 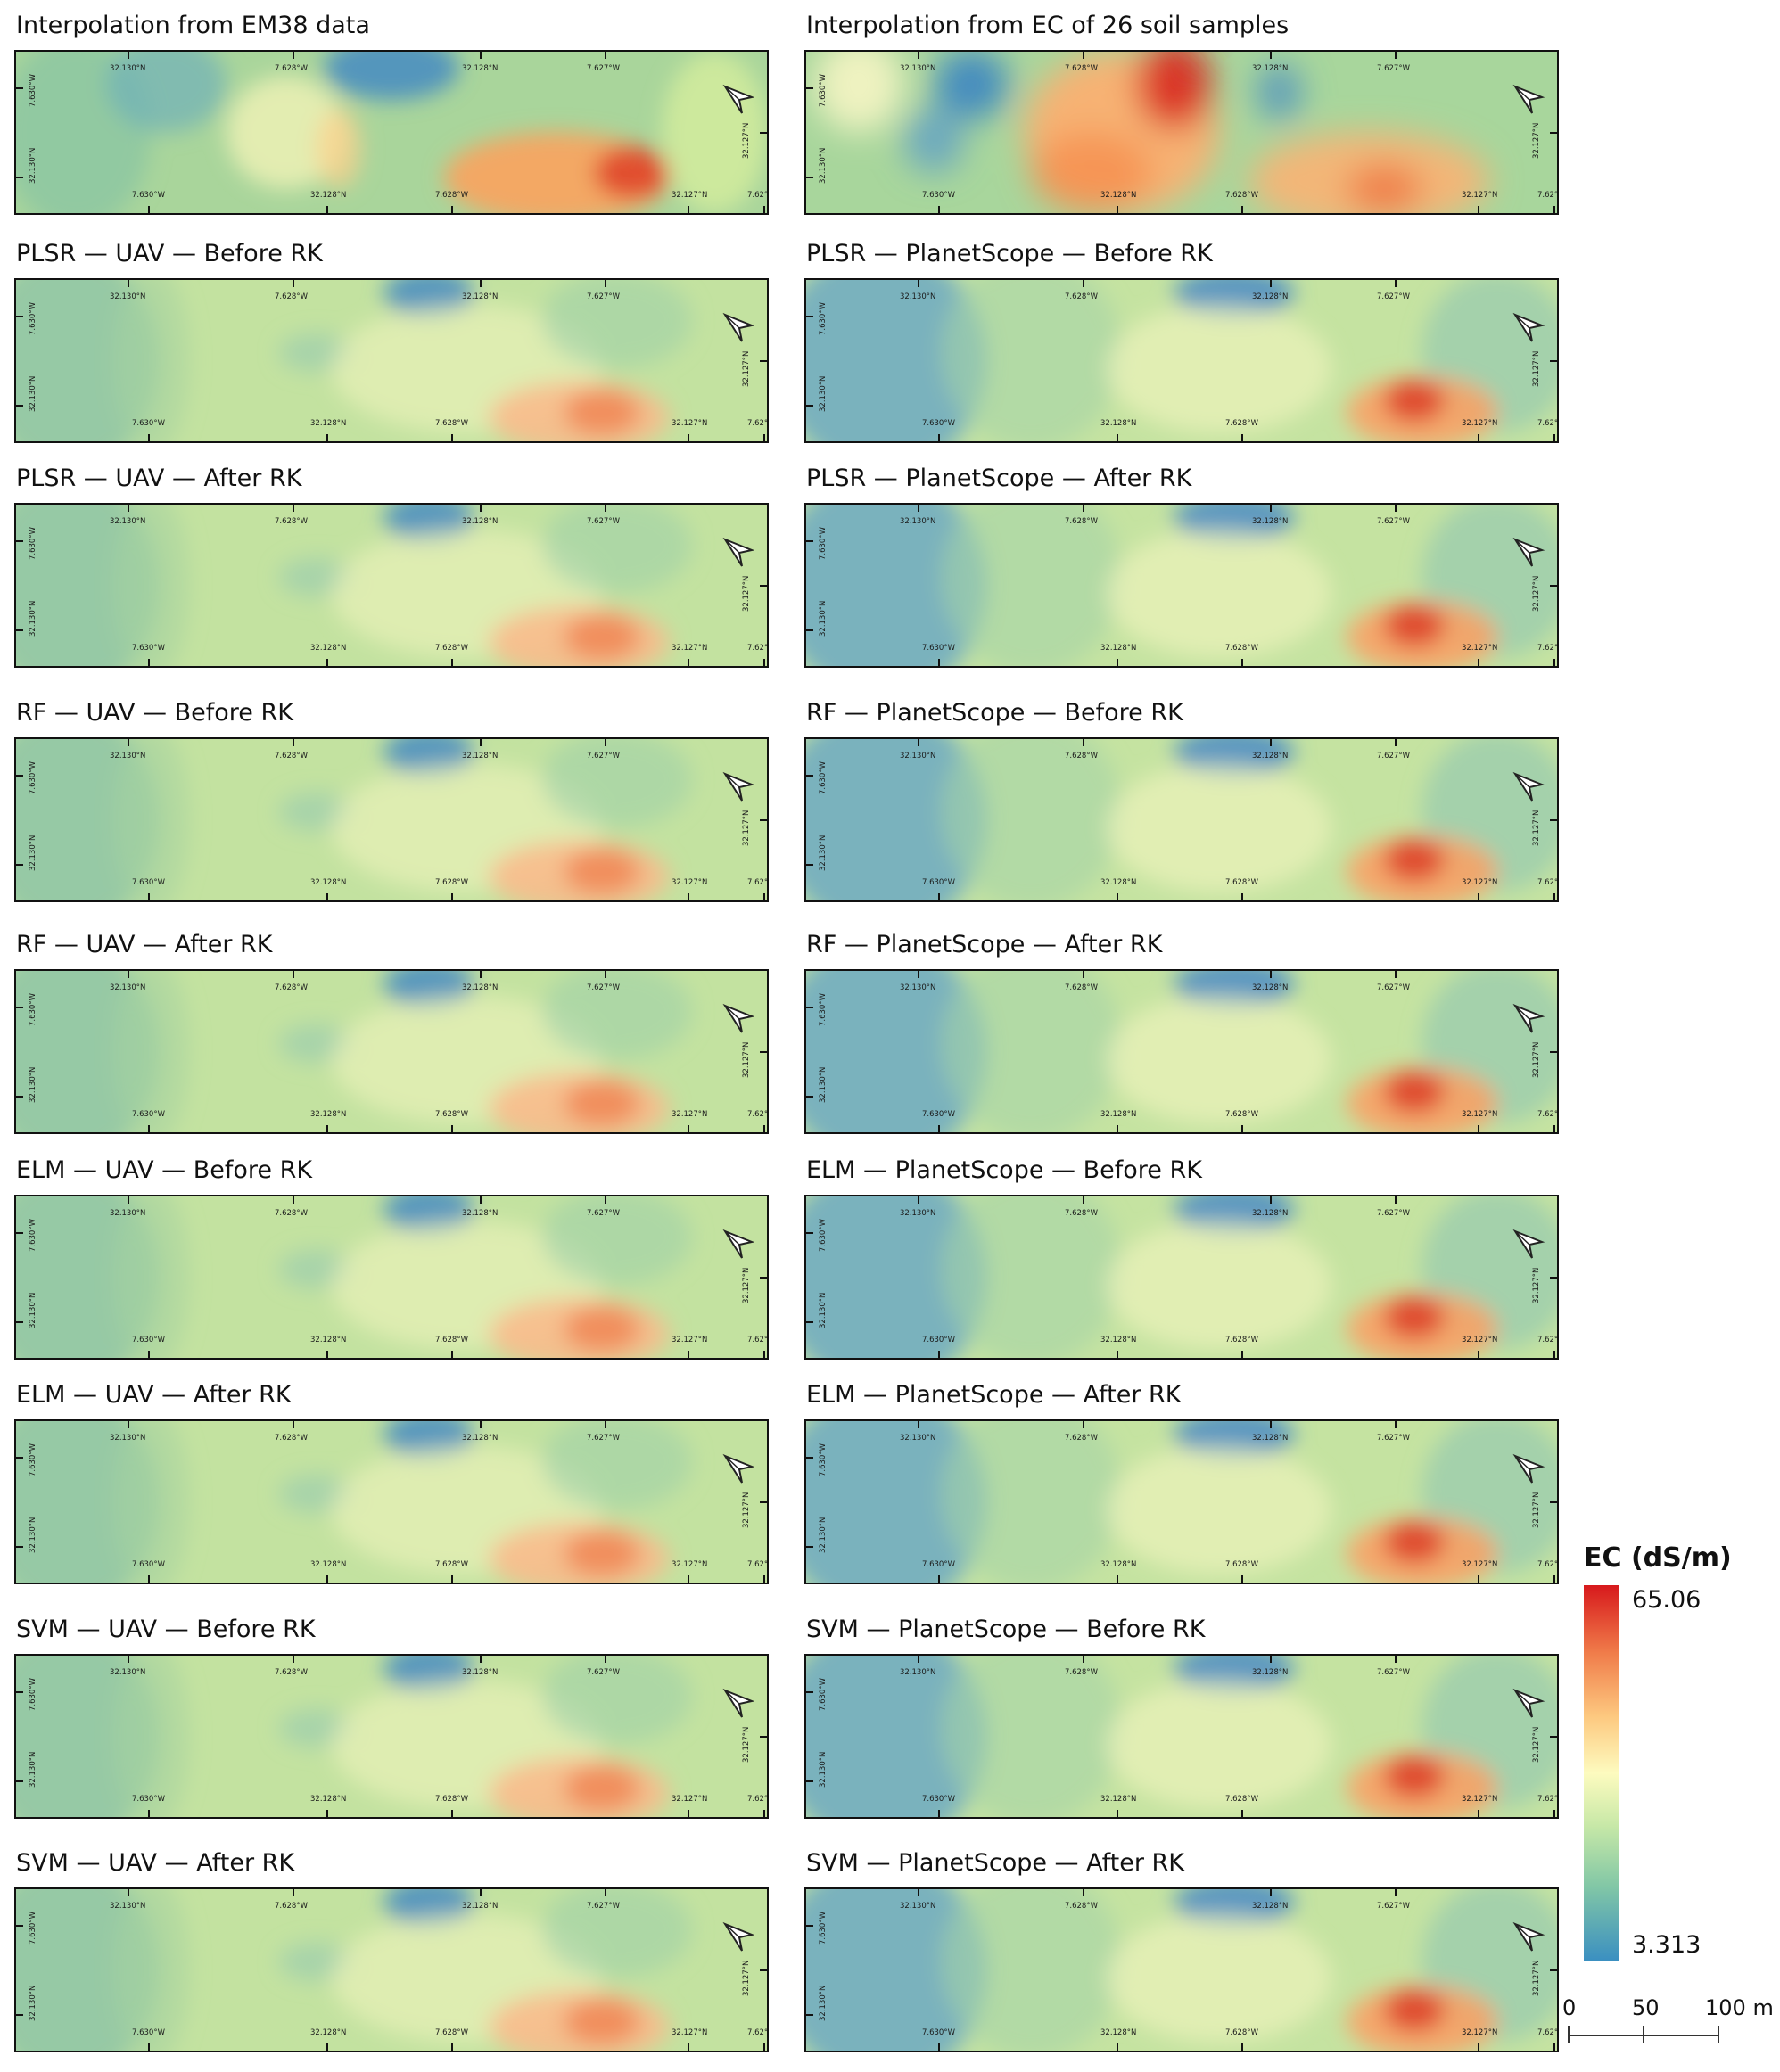 What do you see at coordinates (1667, 1945) in the screenshot?
I see `legend-min-value: 3.313` at bounding box center [1667, 1945].